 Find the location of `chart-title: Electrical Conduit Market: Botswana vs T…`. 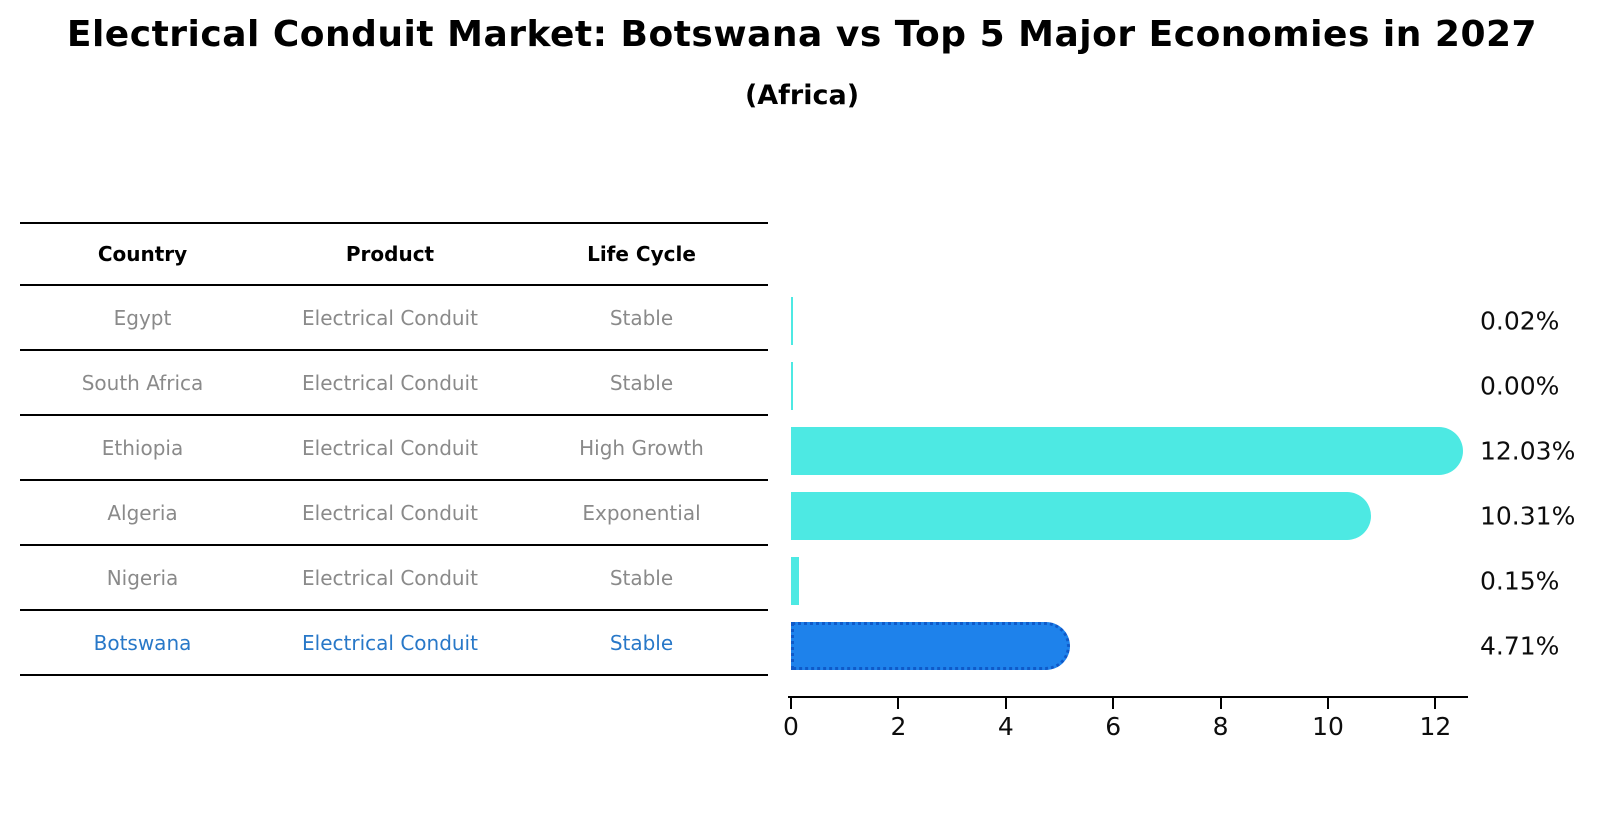

chart-title: Electrical Conduit Market: Botswana vs T… is located at coordinates (802, 34).